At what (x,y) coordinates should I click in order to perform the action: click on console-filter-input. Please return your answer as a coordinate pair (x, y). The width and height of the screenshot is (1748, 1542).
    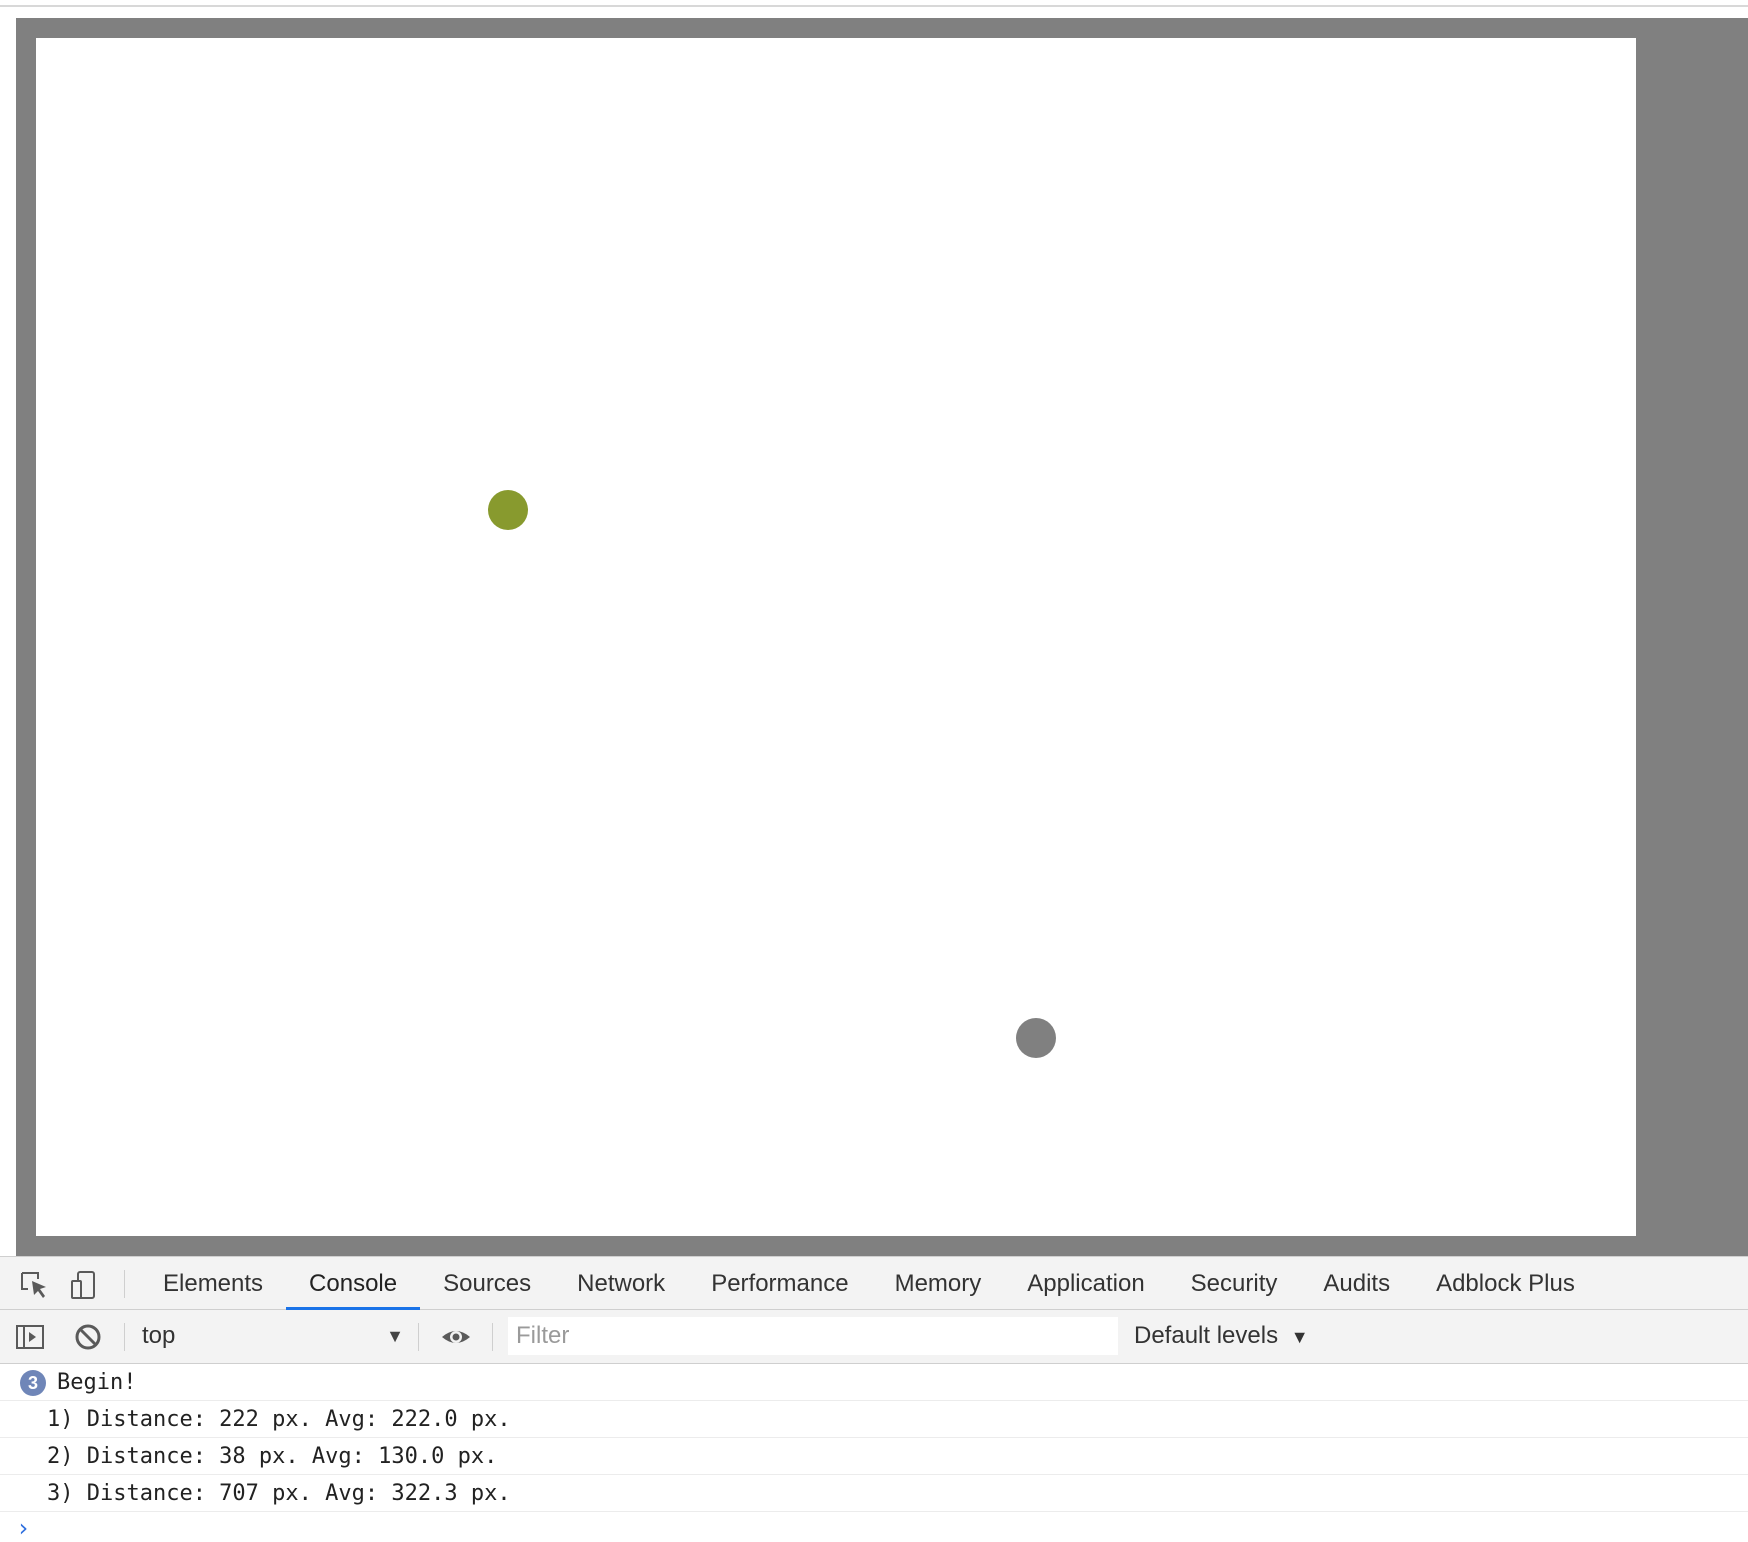
    Looking at the image, I should click on (813, 1336).